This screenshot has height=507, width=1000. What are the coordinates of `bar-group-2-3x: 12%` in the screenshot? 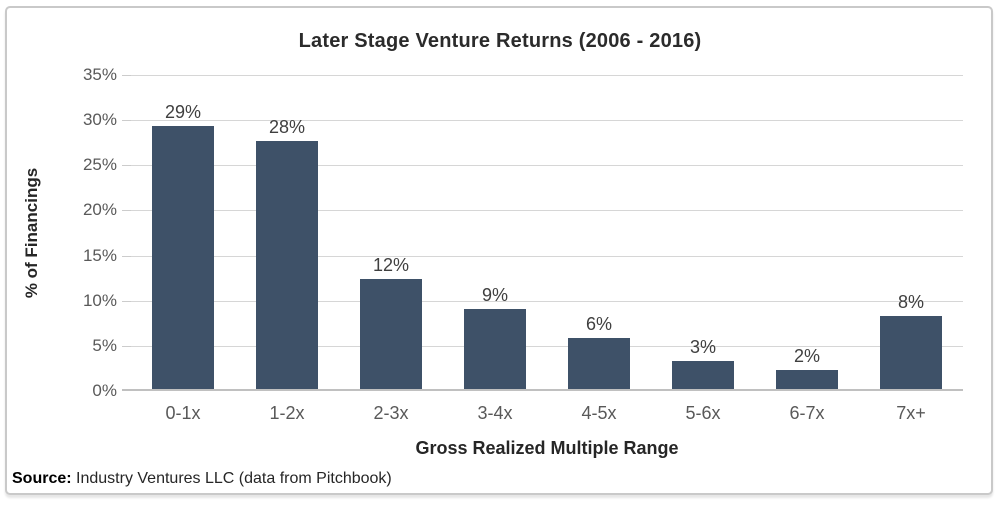 It's located at (391, 323).